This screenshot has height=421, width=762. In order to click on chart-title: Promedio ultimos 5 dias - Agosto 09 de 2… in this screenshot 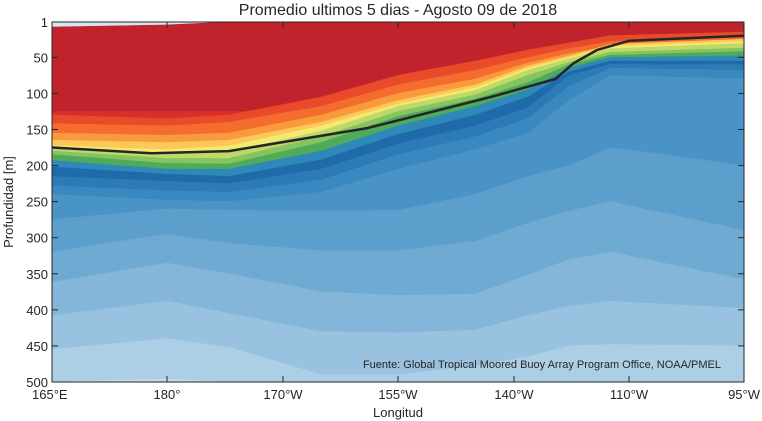, I will do `click(398, 10)`.